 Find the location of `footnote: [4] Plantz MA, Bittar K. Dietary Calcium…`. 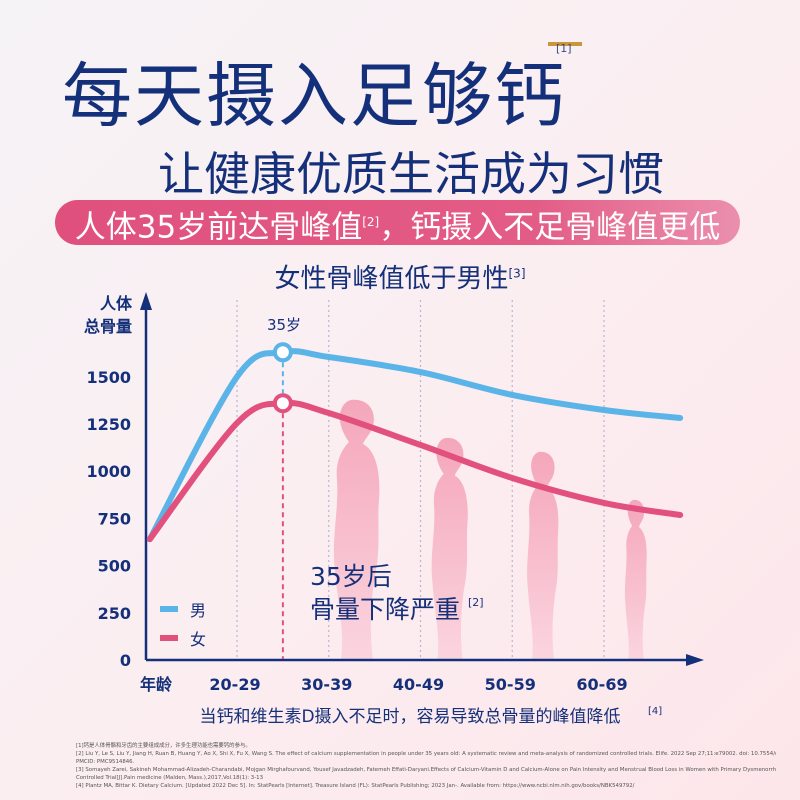

footnote: [4] Plantz MA, Bittar K. Dietary Calcium… is located at coordinates (355, 786).